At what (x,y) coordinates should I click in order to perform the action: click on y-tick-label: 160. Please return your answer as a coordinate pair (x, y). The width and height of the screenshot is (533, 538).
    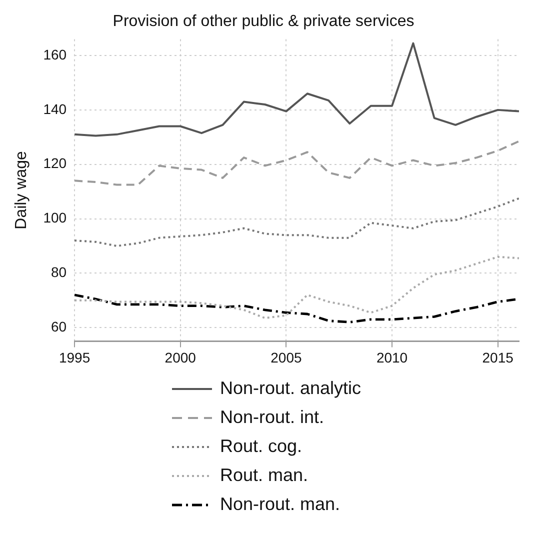
    Looking at the image, I should click on (55, 54).